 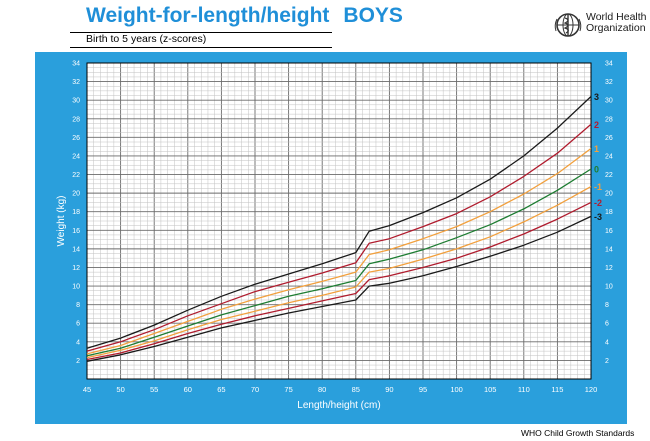 What do you see at coordinates (78, 305) in the screenshot?
I see `y-tick-label-left: 8` at bounding box center [78, 305].